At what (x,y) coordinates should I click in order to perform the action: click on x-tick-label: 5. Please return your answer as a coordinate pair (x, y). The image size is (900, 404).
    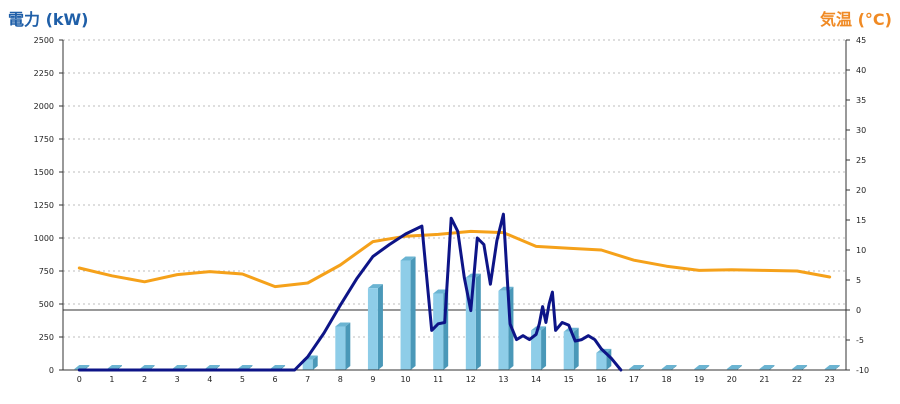
    Looking at the image, I should click on (242, 379).